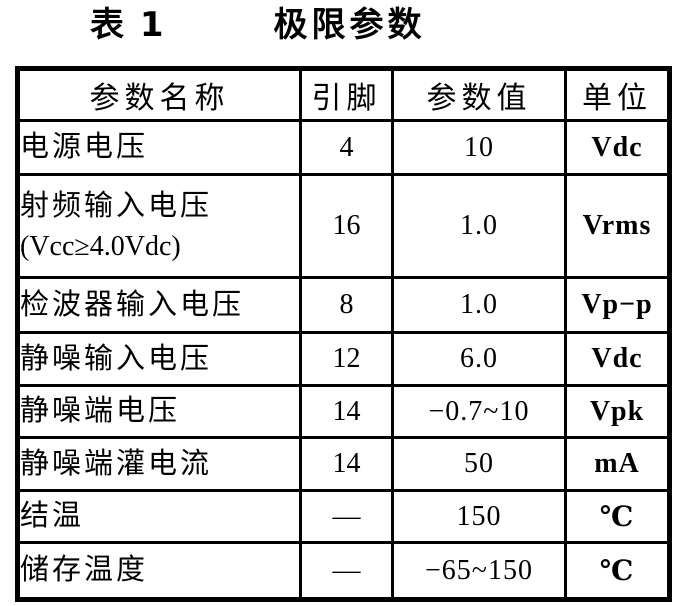 This screenshot has width=680, height=606. What do you see at coordinates (52, 516) in the screenshot?
I see `param-name: 结温` at bounding box center [52, 516].